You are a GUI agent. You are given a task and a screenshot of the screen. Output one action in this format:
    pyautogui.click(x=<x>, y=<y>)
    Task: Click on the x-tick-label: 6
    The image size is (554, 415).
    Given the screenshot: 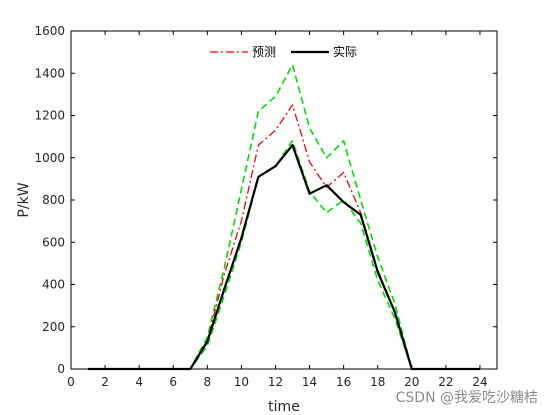 What is the action you would take?
    pyautogui.click(x=173, y=382)
    